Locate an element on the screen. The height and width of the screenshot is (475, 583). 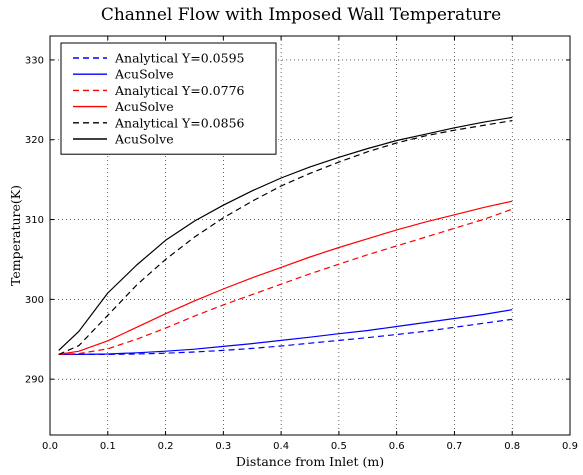
legend-label: Analytical Y=0.0776 is located at coordinates (179, 90).